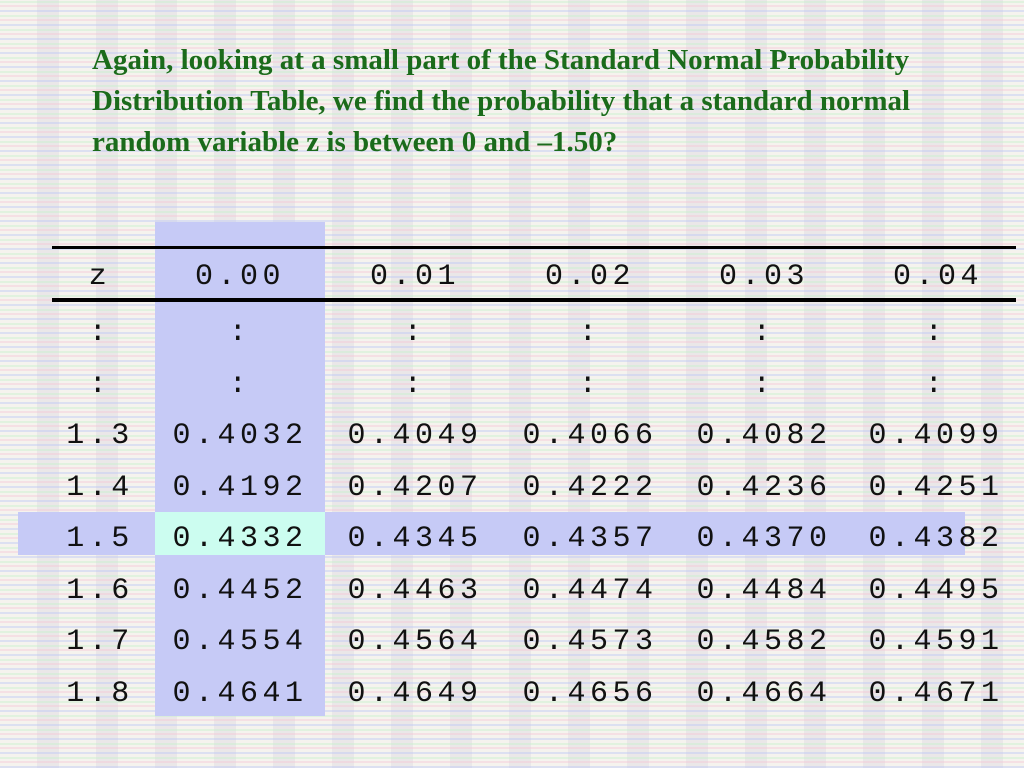 The image size is (1024, 768). What do you see at coordinates (590, 590) in the screenshot?
I see `prob-cell: 0.4474` at bounding box center [590, 590].